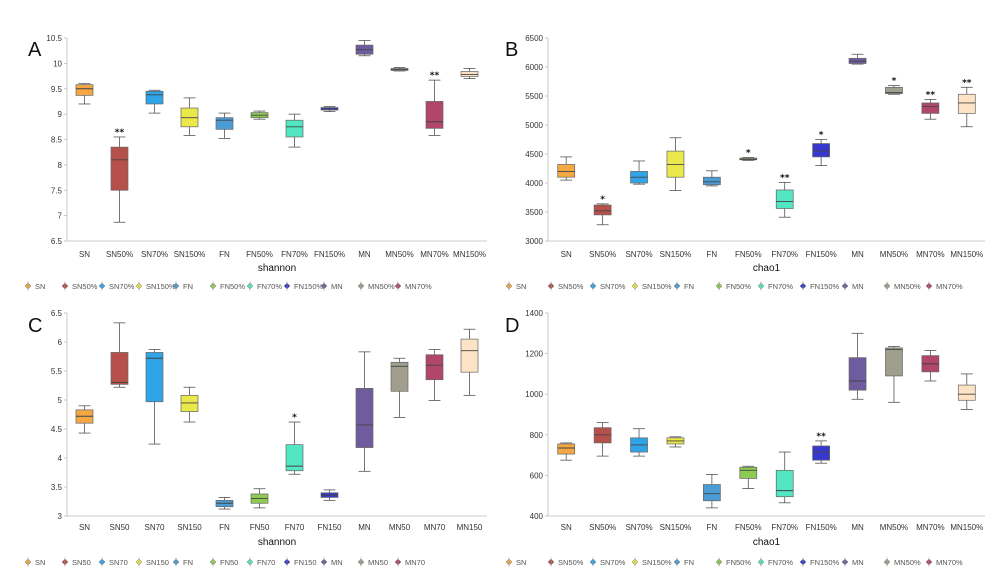 This screenshot has width=1000, height=585. Describe the element at coordinates (294, 444) in the screenshot. I see `box-FN70: *` at that location.